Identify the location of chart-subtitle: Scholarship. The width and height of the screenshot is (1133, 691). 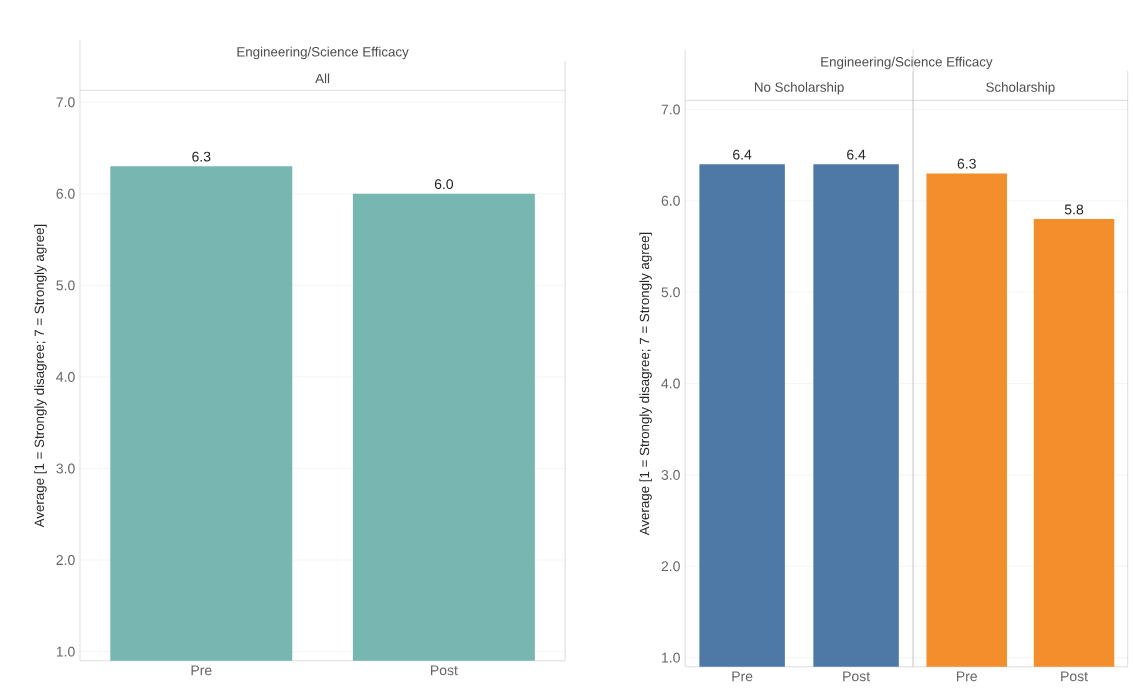
(1020, 88).